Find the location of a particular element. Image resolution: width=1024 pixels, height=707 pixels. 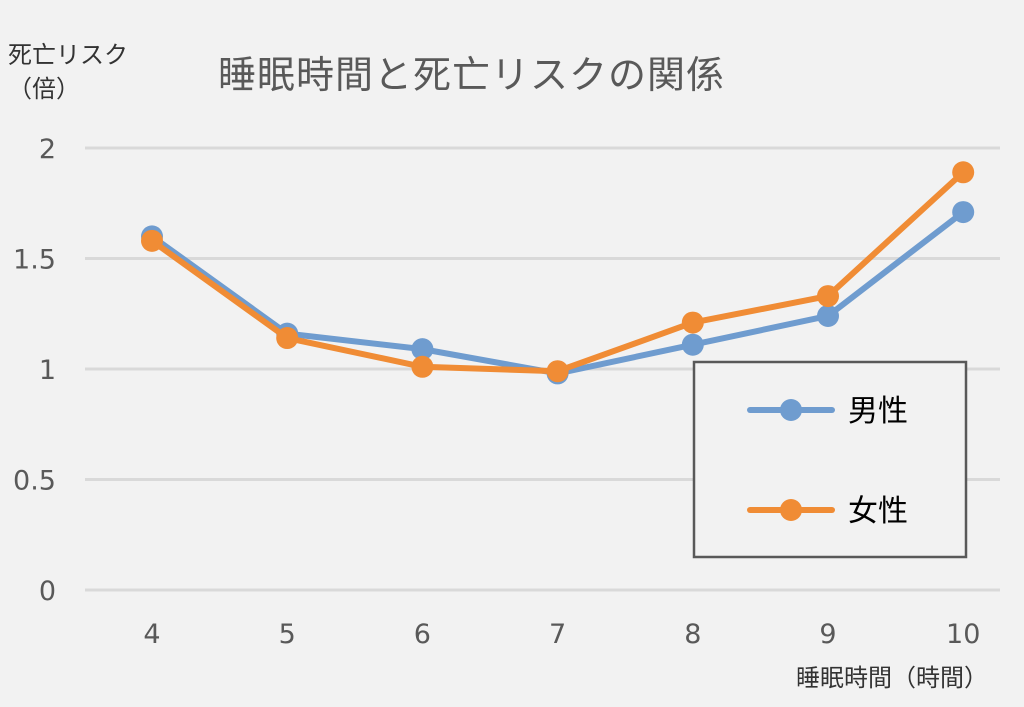

x-tick-label: 6 is located at coordinates (422, 634).